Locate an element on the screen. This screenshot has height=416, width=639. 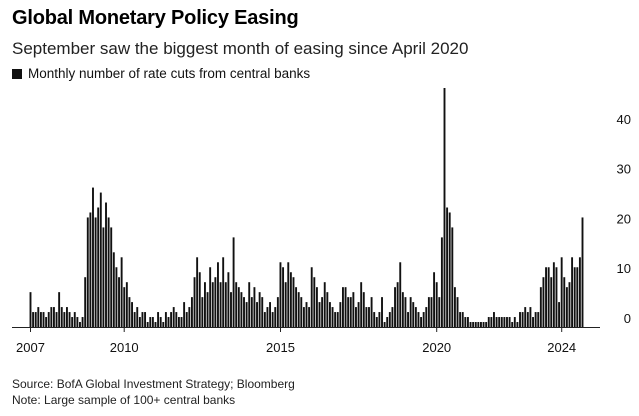
footnote: Note: Large sample of 100+ central banks is located at coordinates (124, 400).